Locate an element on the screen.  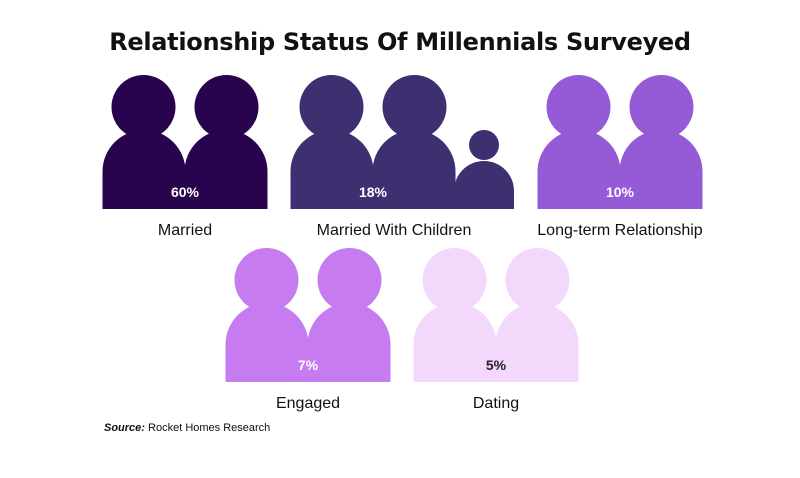
person-group-1: 60% Married is located at coordinates (185, 157).